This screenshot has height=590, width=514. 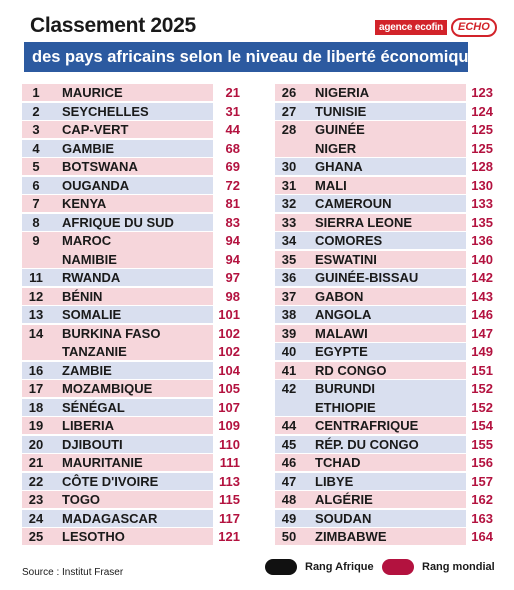 What do you see at coordinates (339, 166) in the screenshot?
I see `country-name: GHANA` at bounding box center [339, 166].